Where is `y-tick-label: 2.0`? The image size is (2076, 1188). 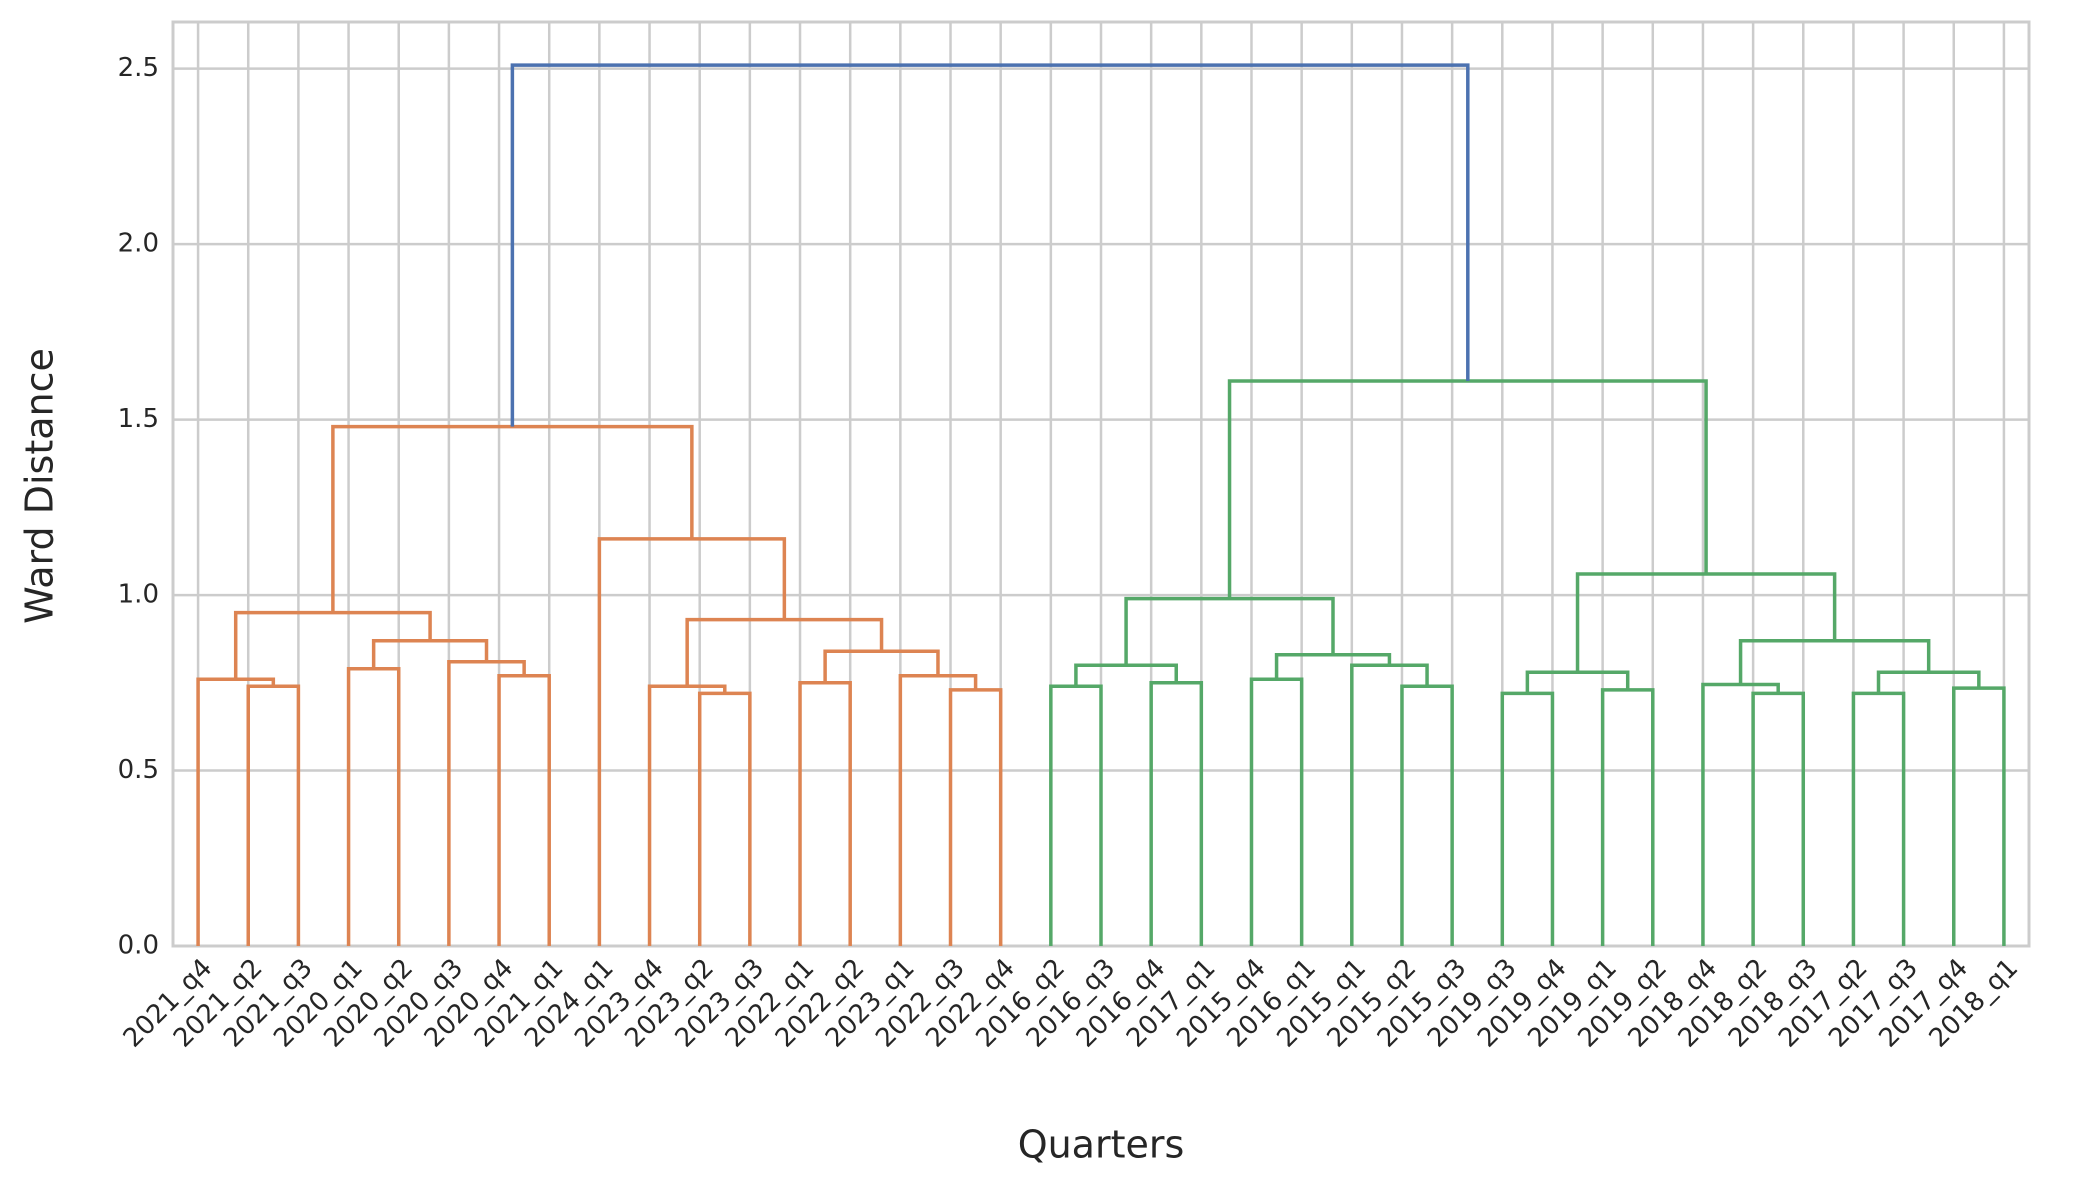
y-tick-label: 2.0 is located at coordinates (138, 244).